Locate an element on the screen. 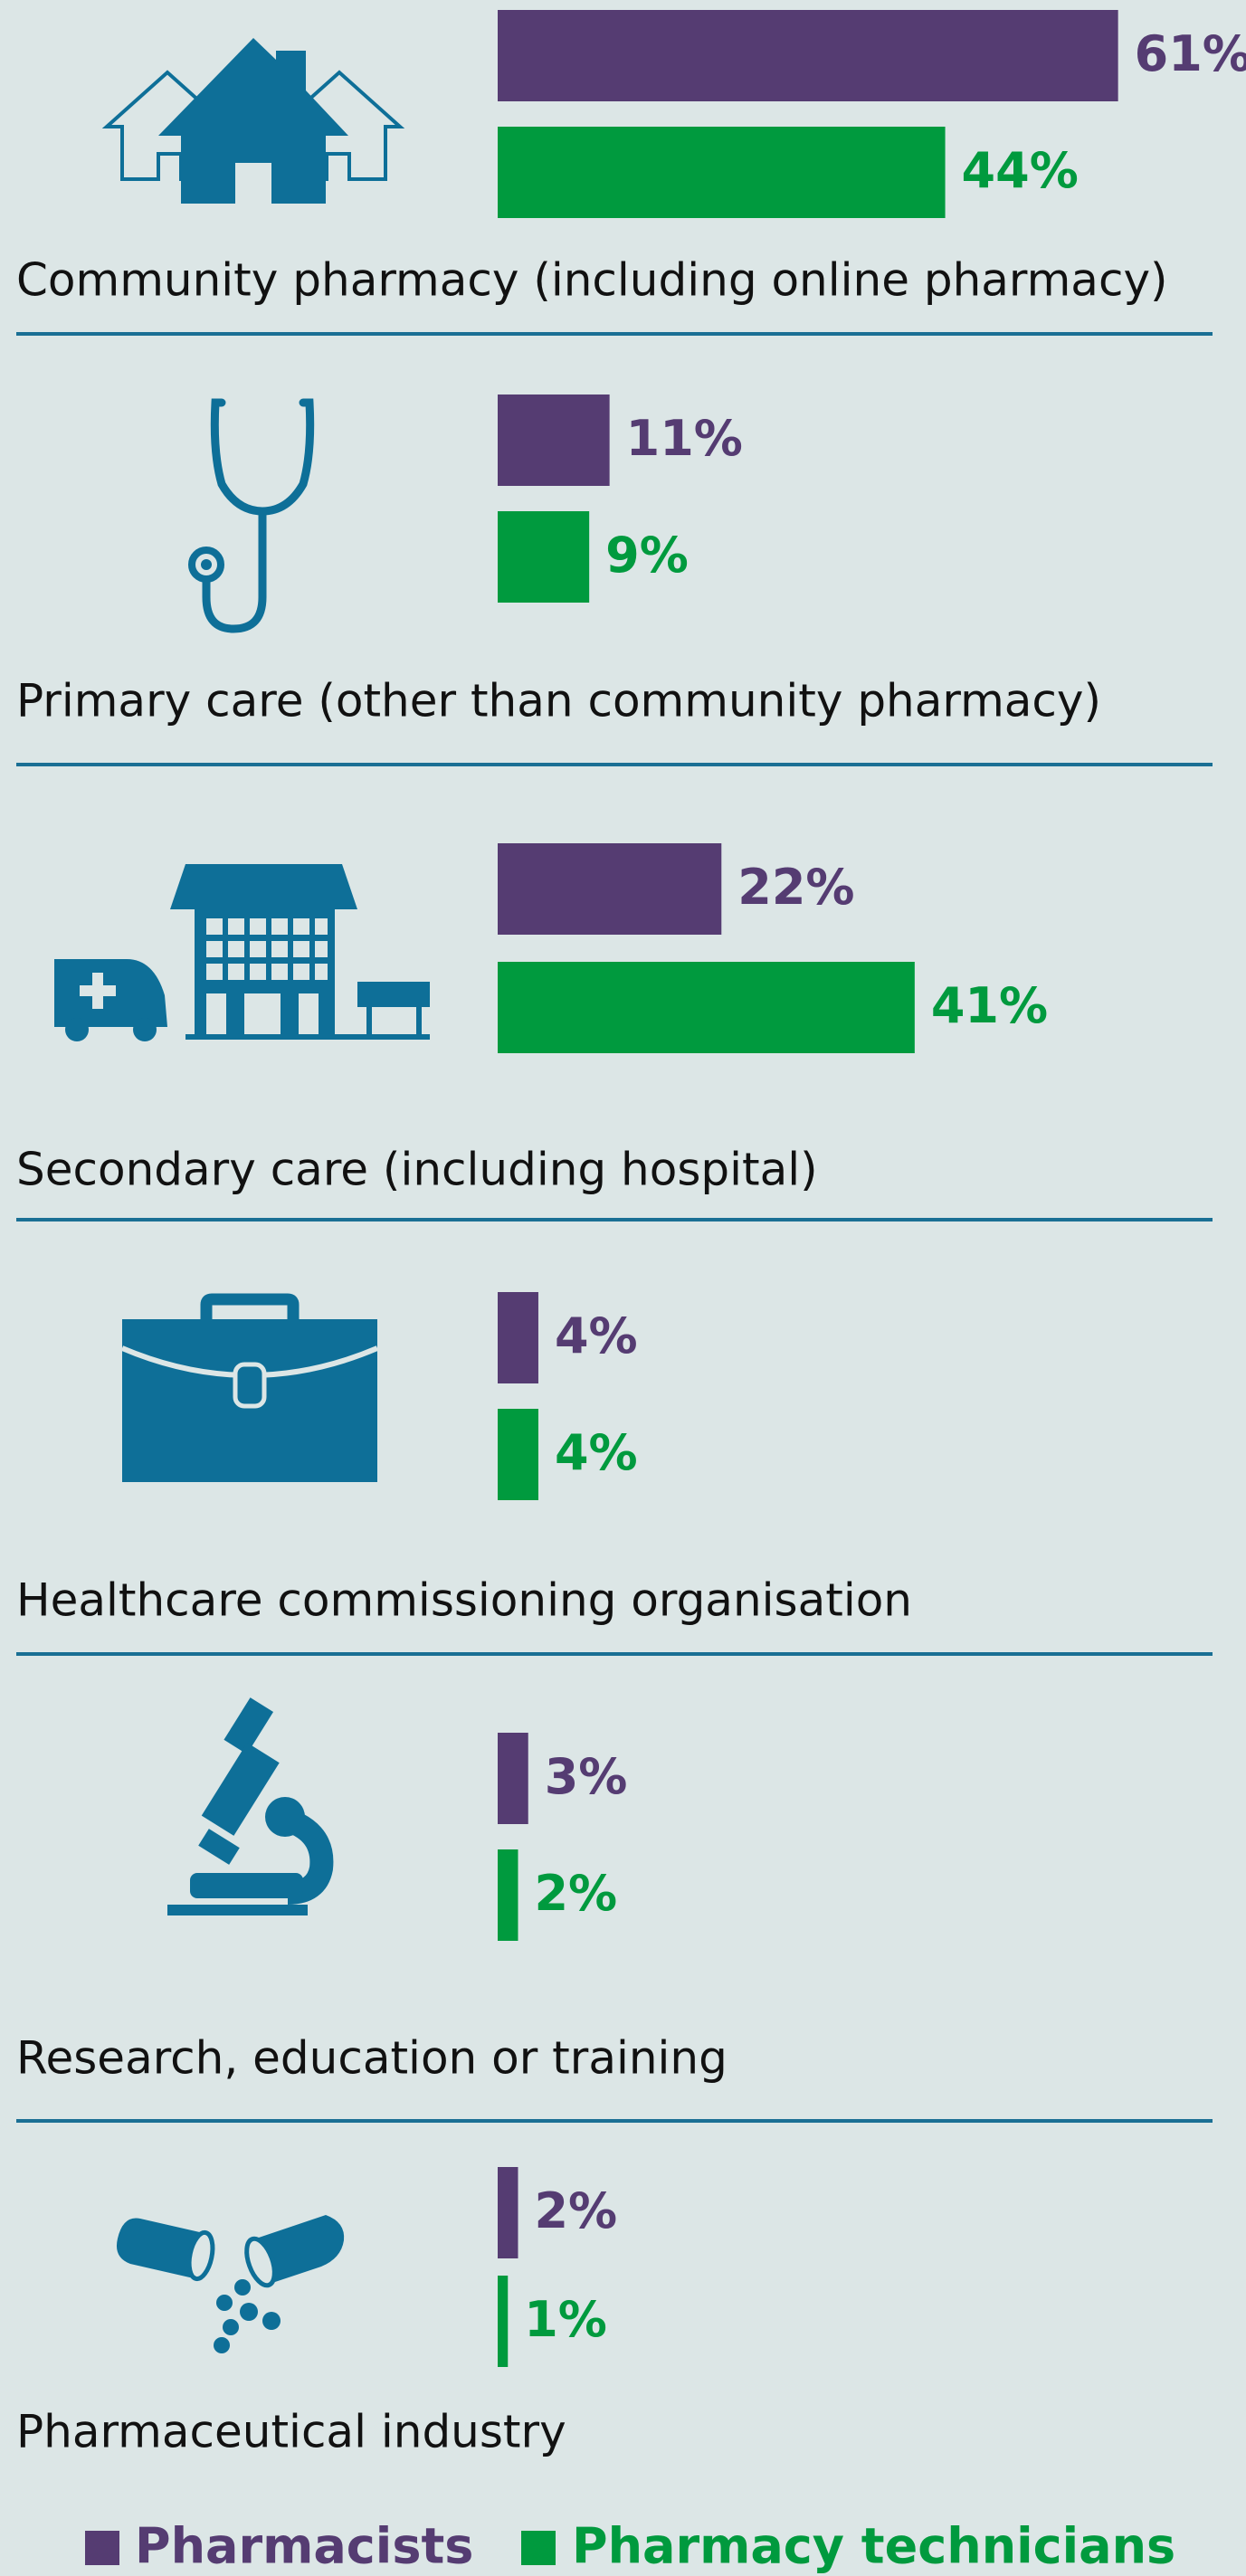 The height and width of the screenshot is (2576, 1246). value-label: 22% is located at coordinates (796, 887).